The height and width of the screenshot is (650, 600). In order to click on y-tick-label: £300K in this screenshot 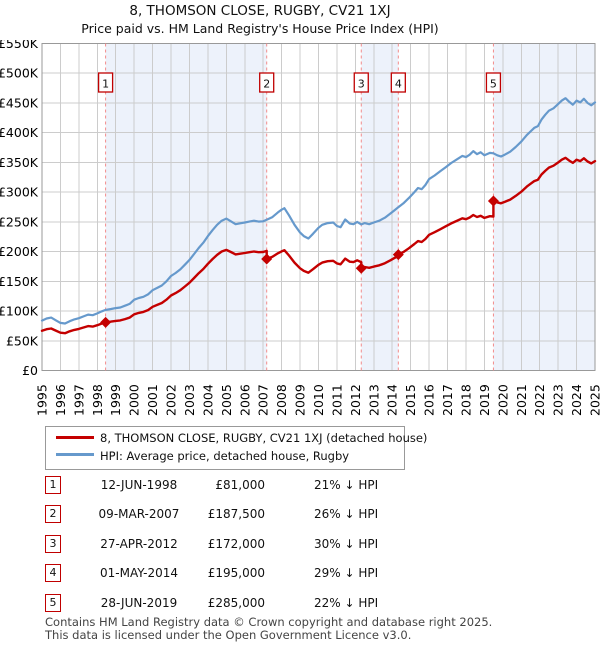, I will do `click(19, 192)`.